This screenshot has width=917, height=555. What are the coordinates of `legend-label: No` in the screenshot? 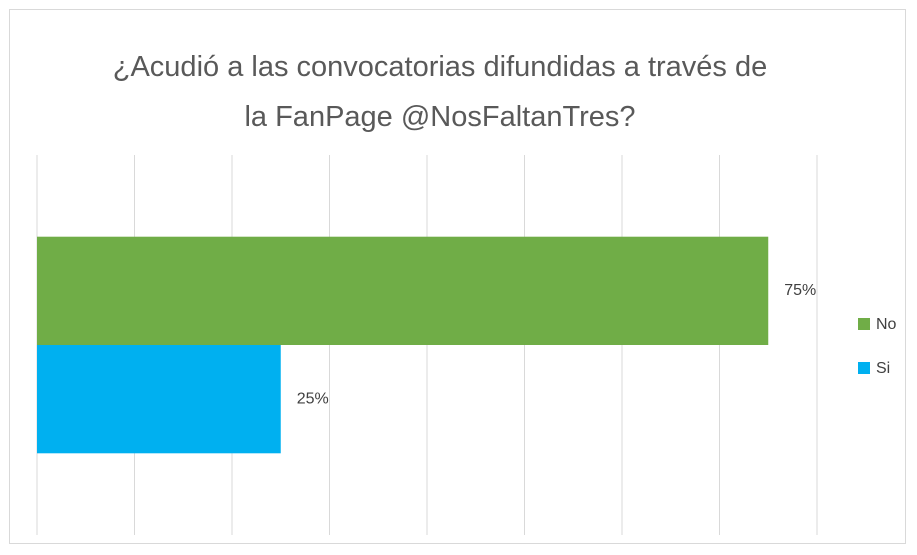 It's located at (886, 324).